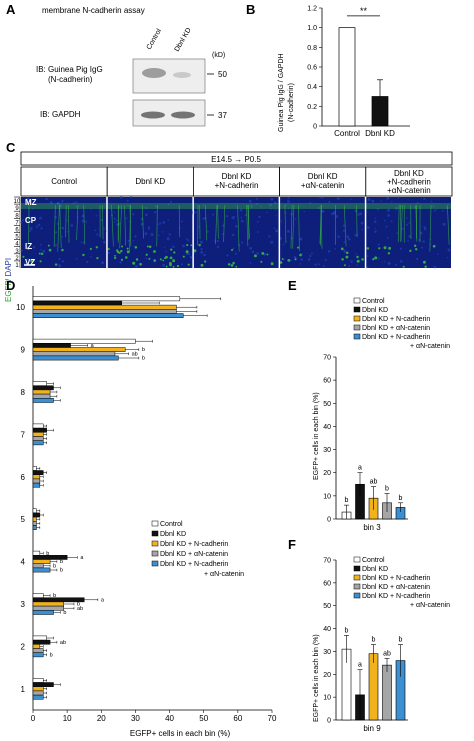 The image size is (474, 741). Describe the element at coordinates (169, 76) in the screenshot. I see `blot-ncadherin` at that location.